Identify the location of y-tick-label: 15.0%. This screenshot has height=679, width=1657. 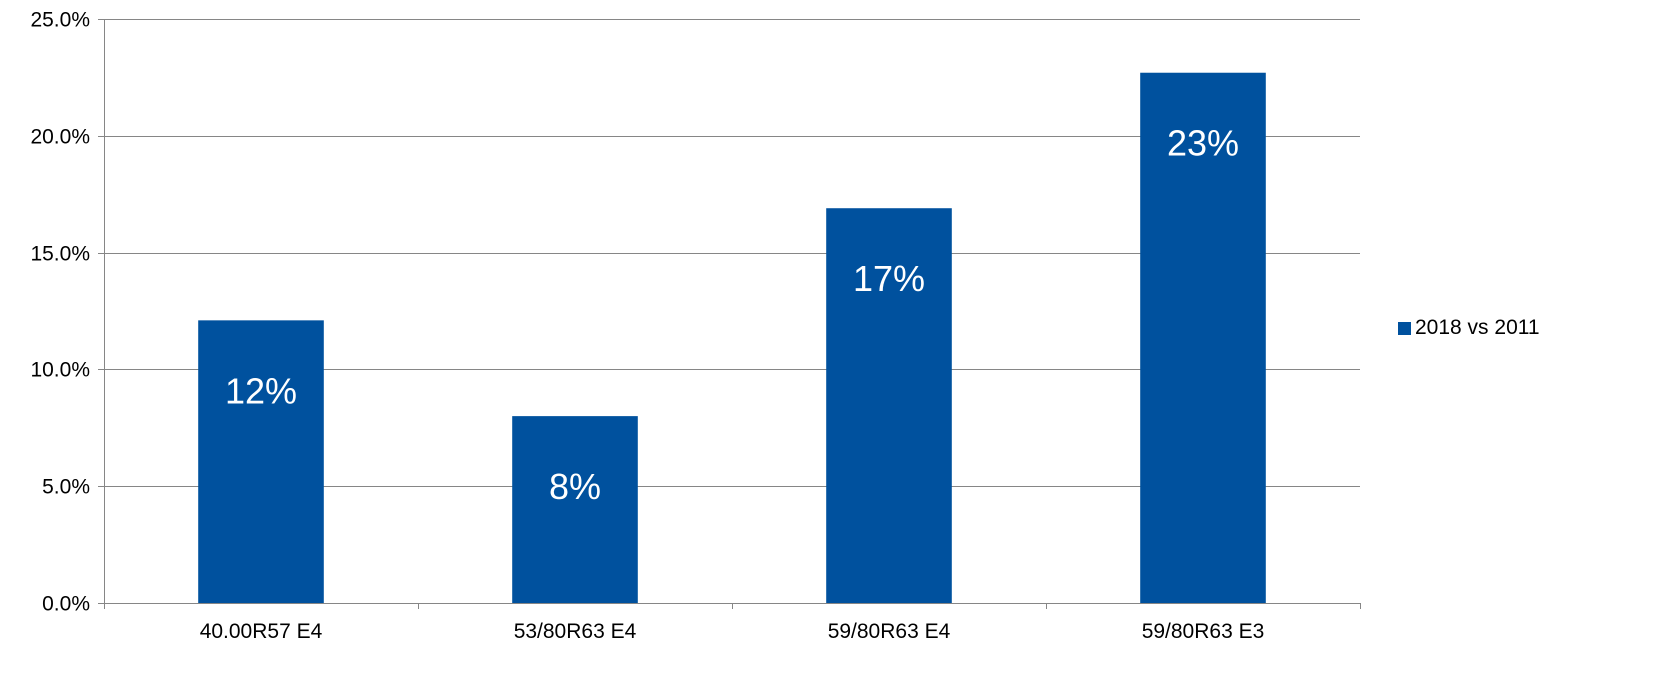
(60, 254).